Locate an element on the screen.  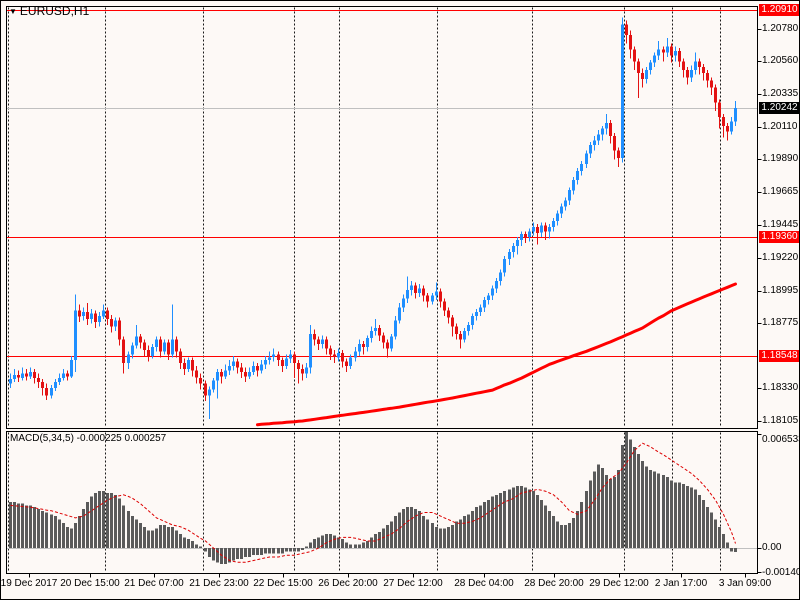
price-tick-label: 1.18330 is located at coordinates (780, 388).